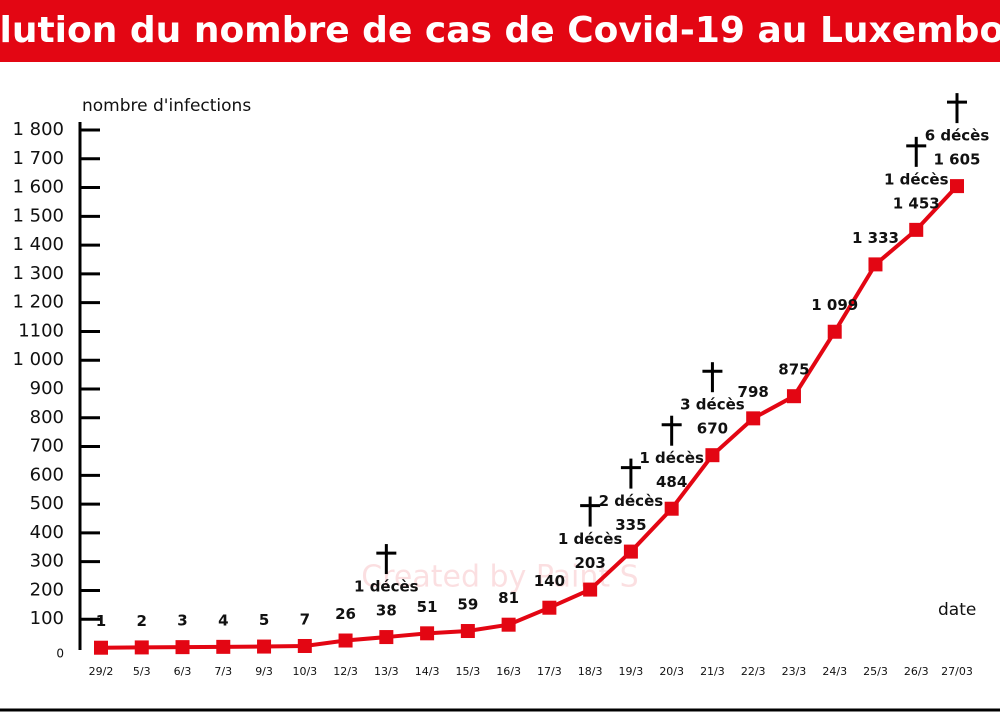 The height and width of the screenshot is (714, 1000). Describe the element at coordinates (345, 614) in the screenshot. I see `data-label: 26` at that location.